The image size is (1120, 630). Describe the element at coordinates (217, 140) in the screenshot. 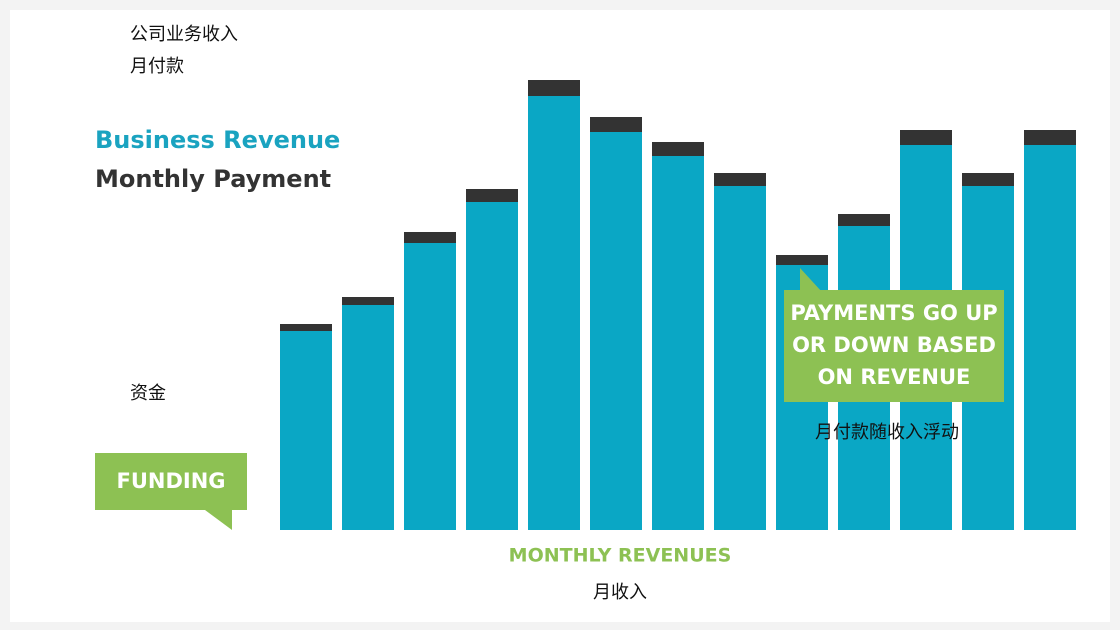

I see `legend-revenue: Business Revenue` at that location.